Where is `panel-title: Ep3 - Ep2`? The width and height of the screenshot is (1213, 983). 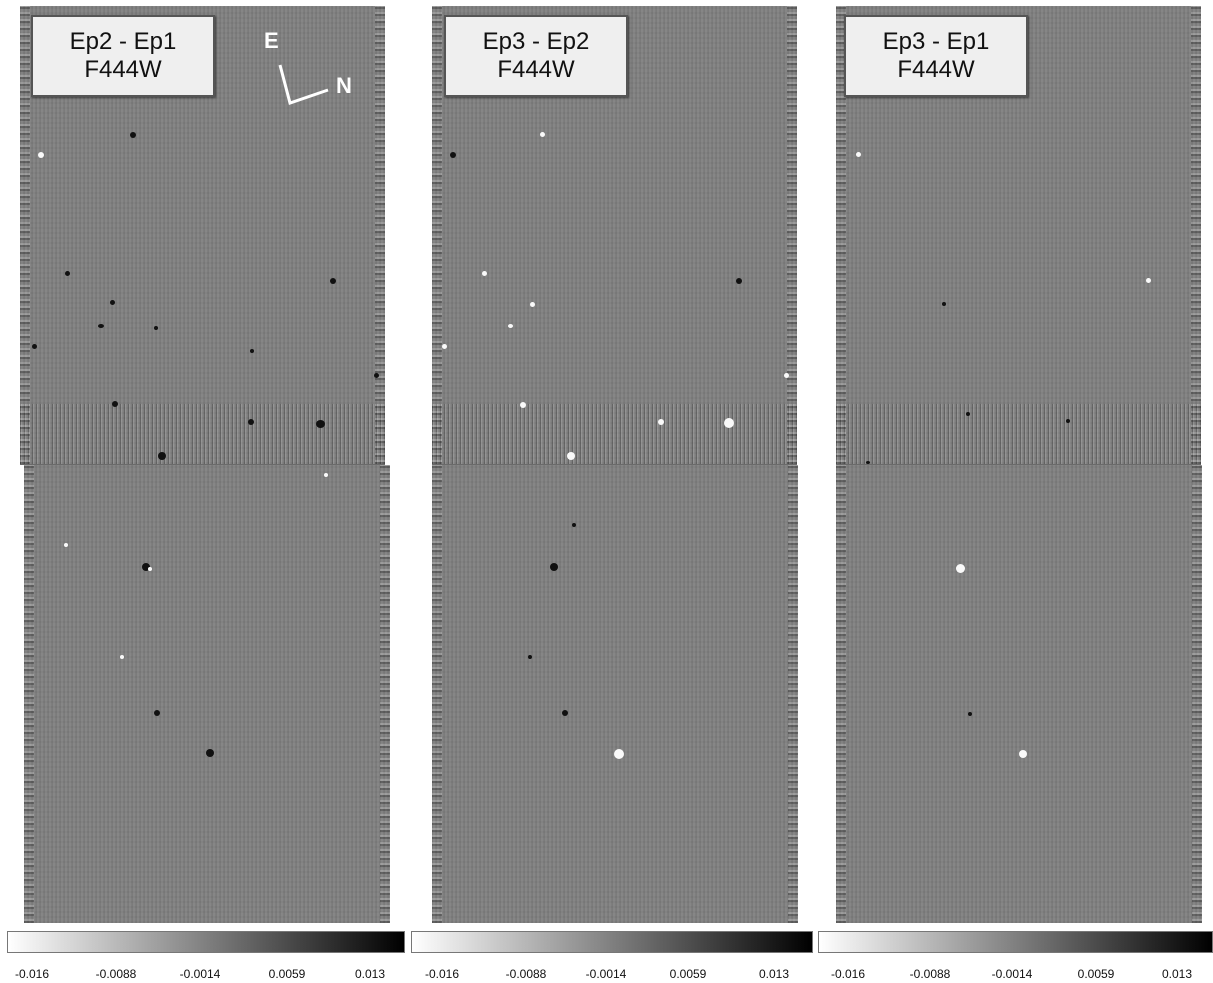
panel-title: Ep3 - Ep2 is located at coordinates (536, 41).